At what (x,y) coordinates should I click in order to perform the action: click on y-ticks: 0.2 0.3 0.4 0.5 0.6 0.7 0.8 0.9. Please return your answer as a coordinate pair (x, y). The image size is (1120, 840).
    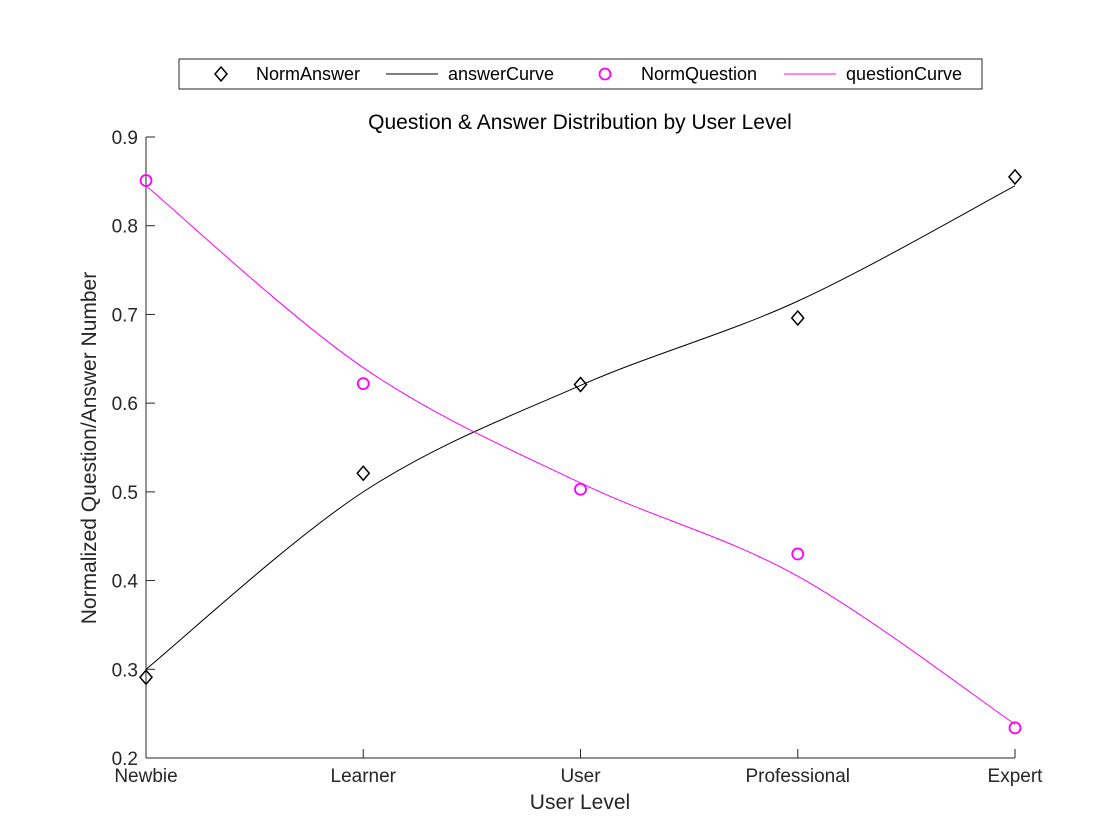
    Looking at the image, I should click on (133, 449).